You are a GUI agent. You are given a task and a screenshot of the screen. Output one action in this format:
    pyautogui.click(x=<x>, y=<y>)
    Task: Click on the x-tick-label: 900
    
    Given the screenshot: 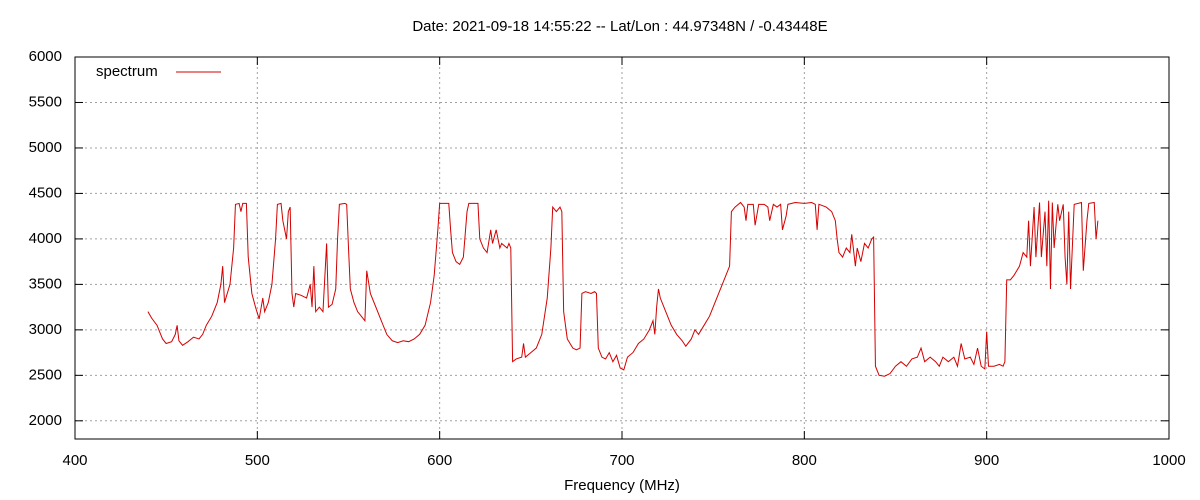 What is the action you would take?
    pyautogui.click(x=986, y=460)
    